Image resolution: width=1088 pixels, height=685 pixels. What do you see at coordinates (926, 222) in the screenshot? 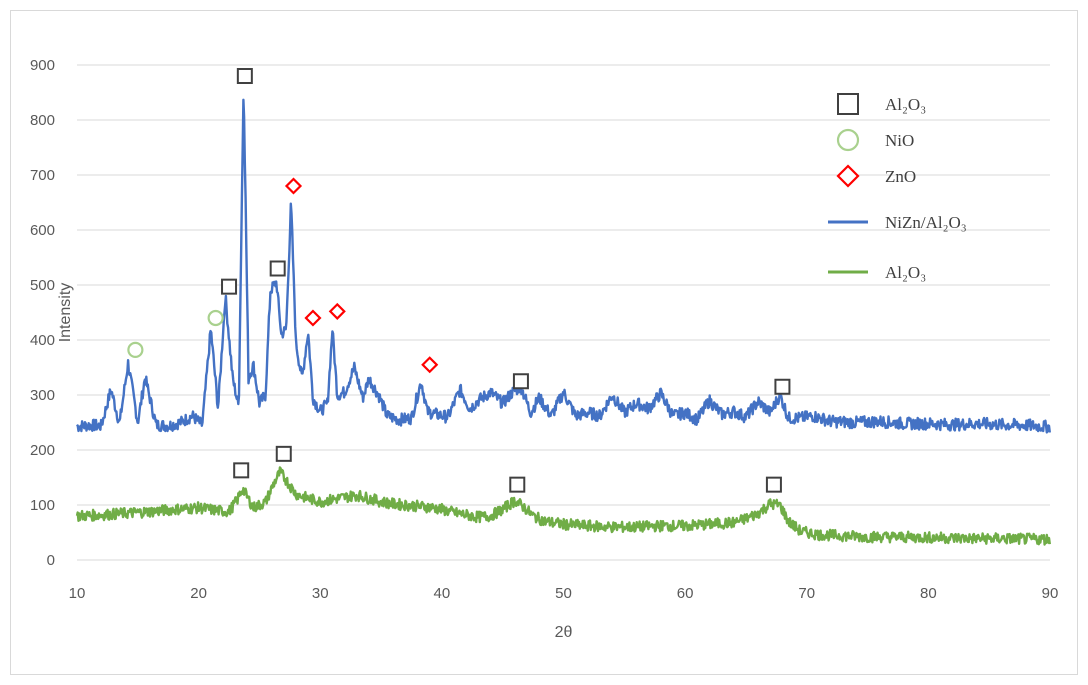
I see `legend-label: NiZn/Al₂O₃` at bounding box center [926, 222].